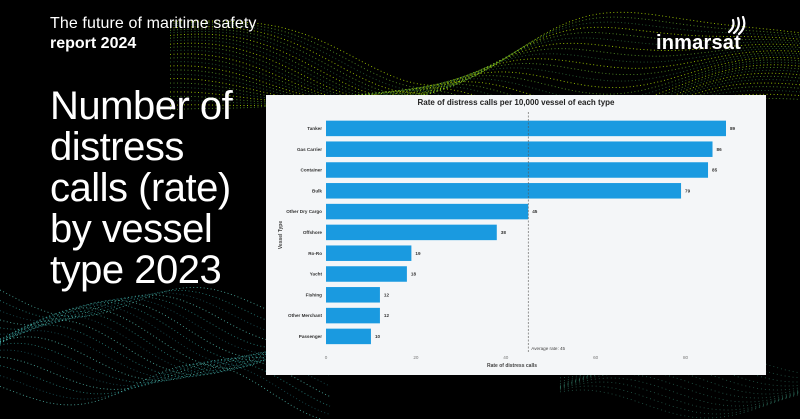 The width and height of the screenshot is (800, 419). Describe the element at coordinates (313, 232) in the screenshot. I see `category-label: Offshore` at that location.